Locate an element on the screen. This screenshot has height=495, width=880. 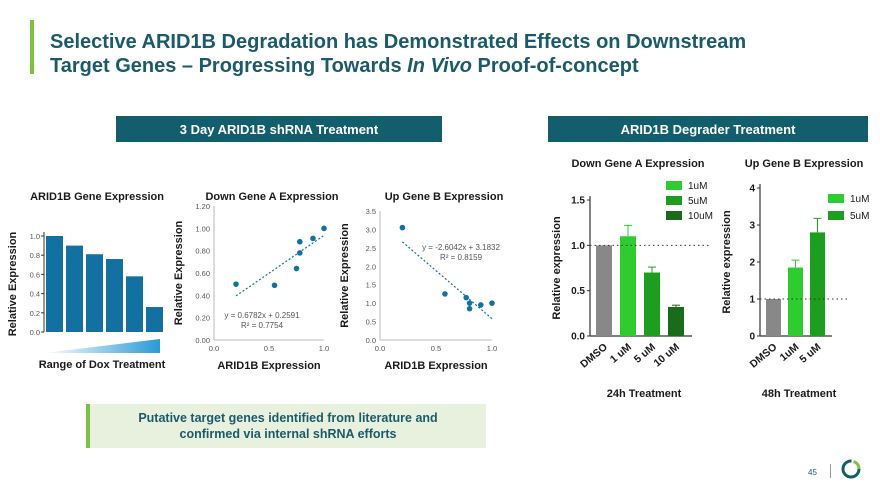
y-tick-label: 0.6 is located at coordinates (35, 274).